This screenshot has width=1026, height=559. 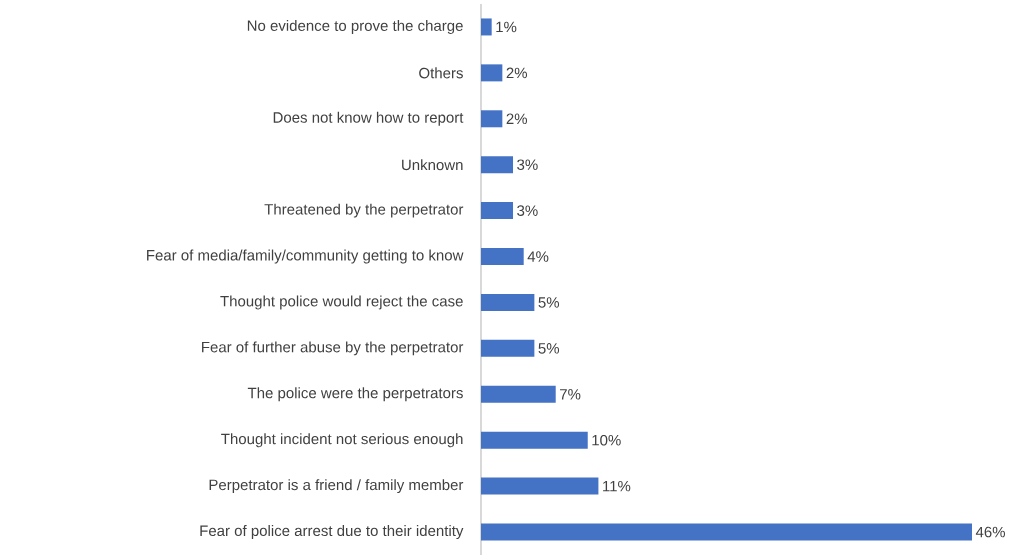 I want to click on y-tick-label: Threatened by the perpetrator, so click(x=364, y=210).